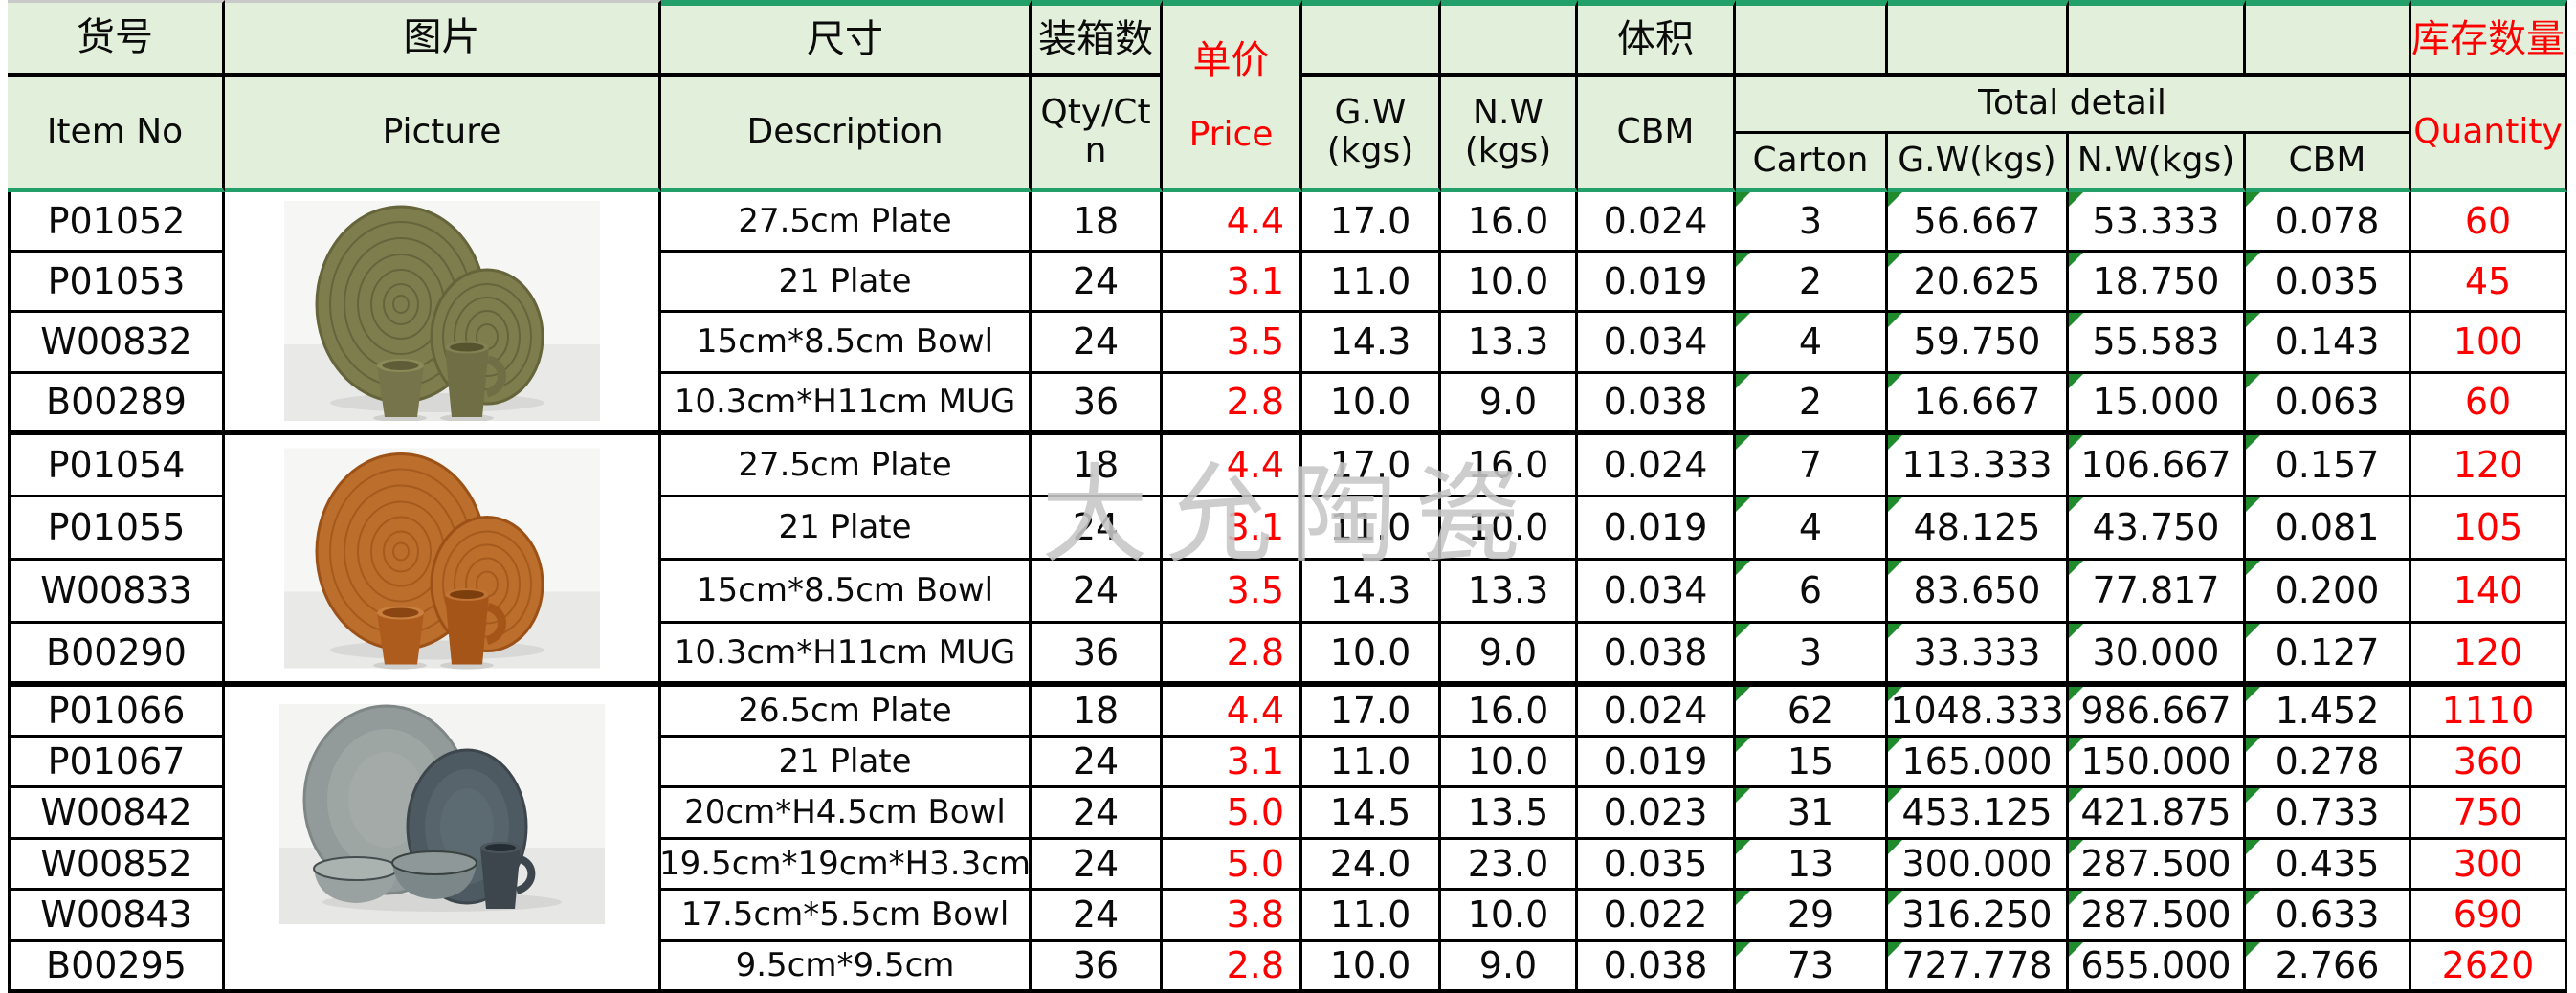 This screenshot has width=2576, height=993. Describe the element at coordinates (1812, 712) in the screenshot. I see `cell-carton: 62` at that location.